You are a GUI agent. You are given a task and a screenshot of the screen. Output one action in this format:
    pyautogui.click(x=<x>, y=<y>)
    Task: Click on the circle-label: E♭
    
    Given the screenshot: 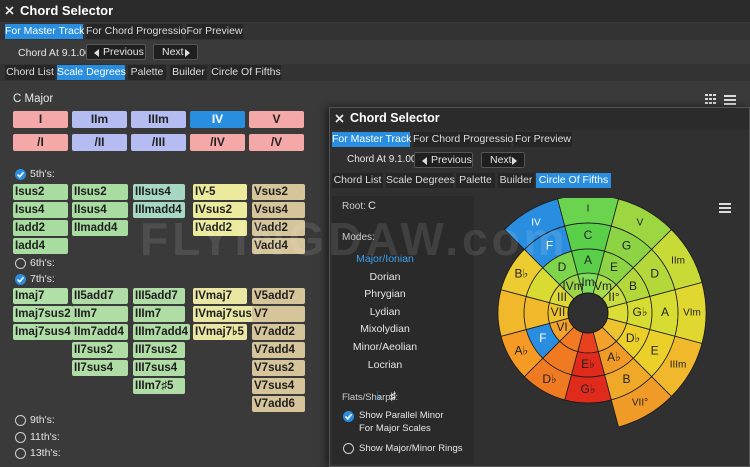 What is the action you would take?
    pyautogui.click(x=588, y=364)
    